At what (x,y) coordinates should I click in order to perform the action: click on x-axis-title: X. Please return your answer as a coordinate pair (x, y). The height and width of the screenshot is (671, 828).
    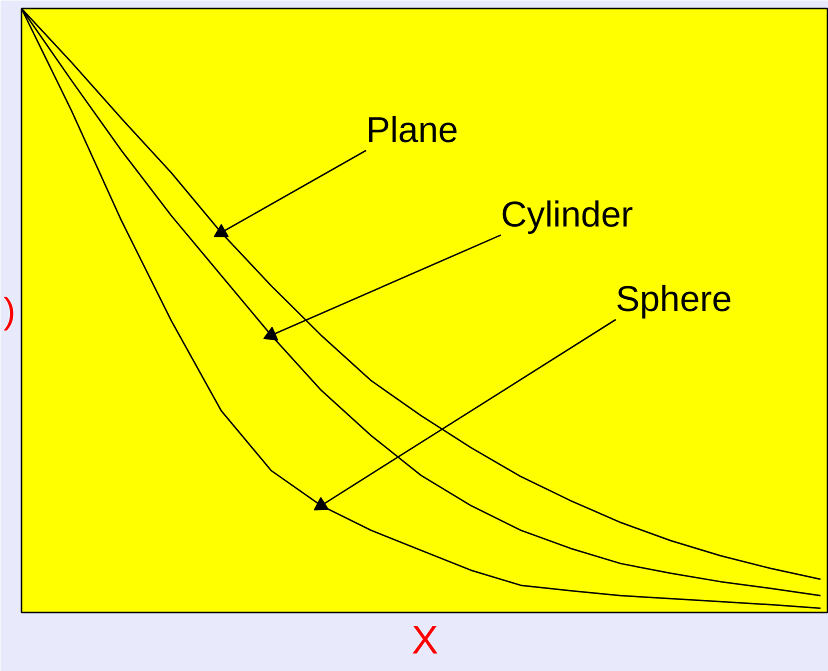
    Looking at the image, I should click on (425, 640).